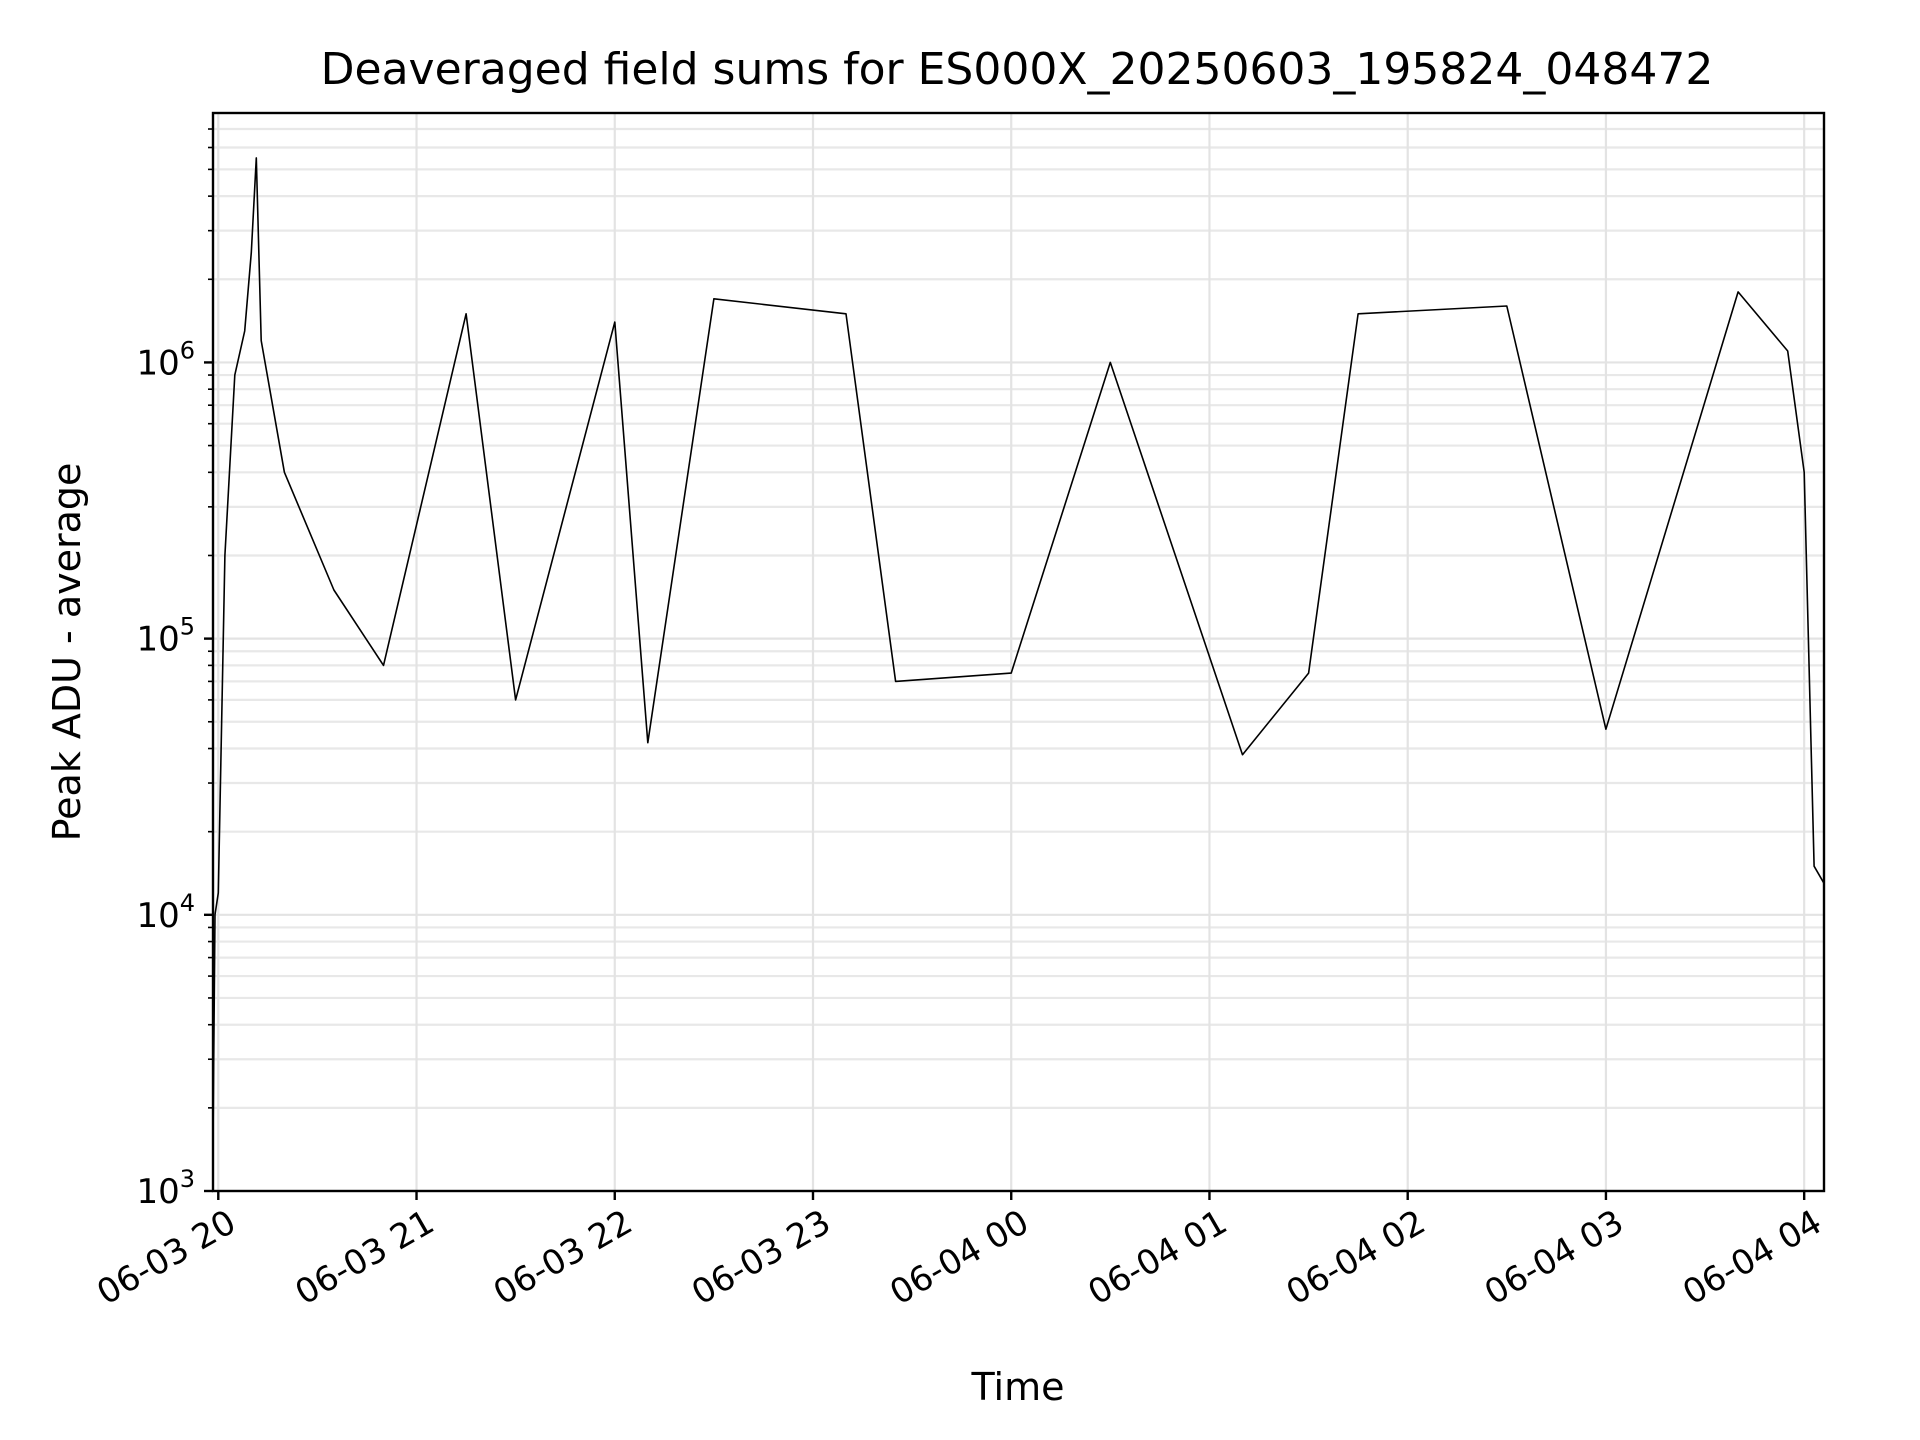 The width and height of the screenshot is (1920, 1440). I want to click on x-tick-label: 06-03 20, so click(166, 1257).